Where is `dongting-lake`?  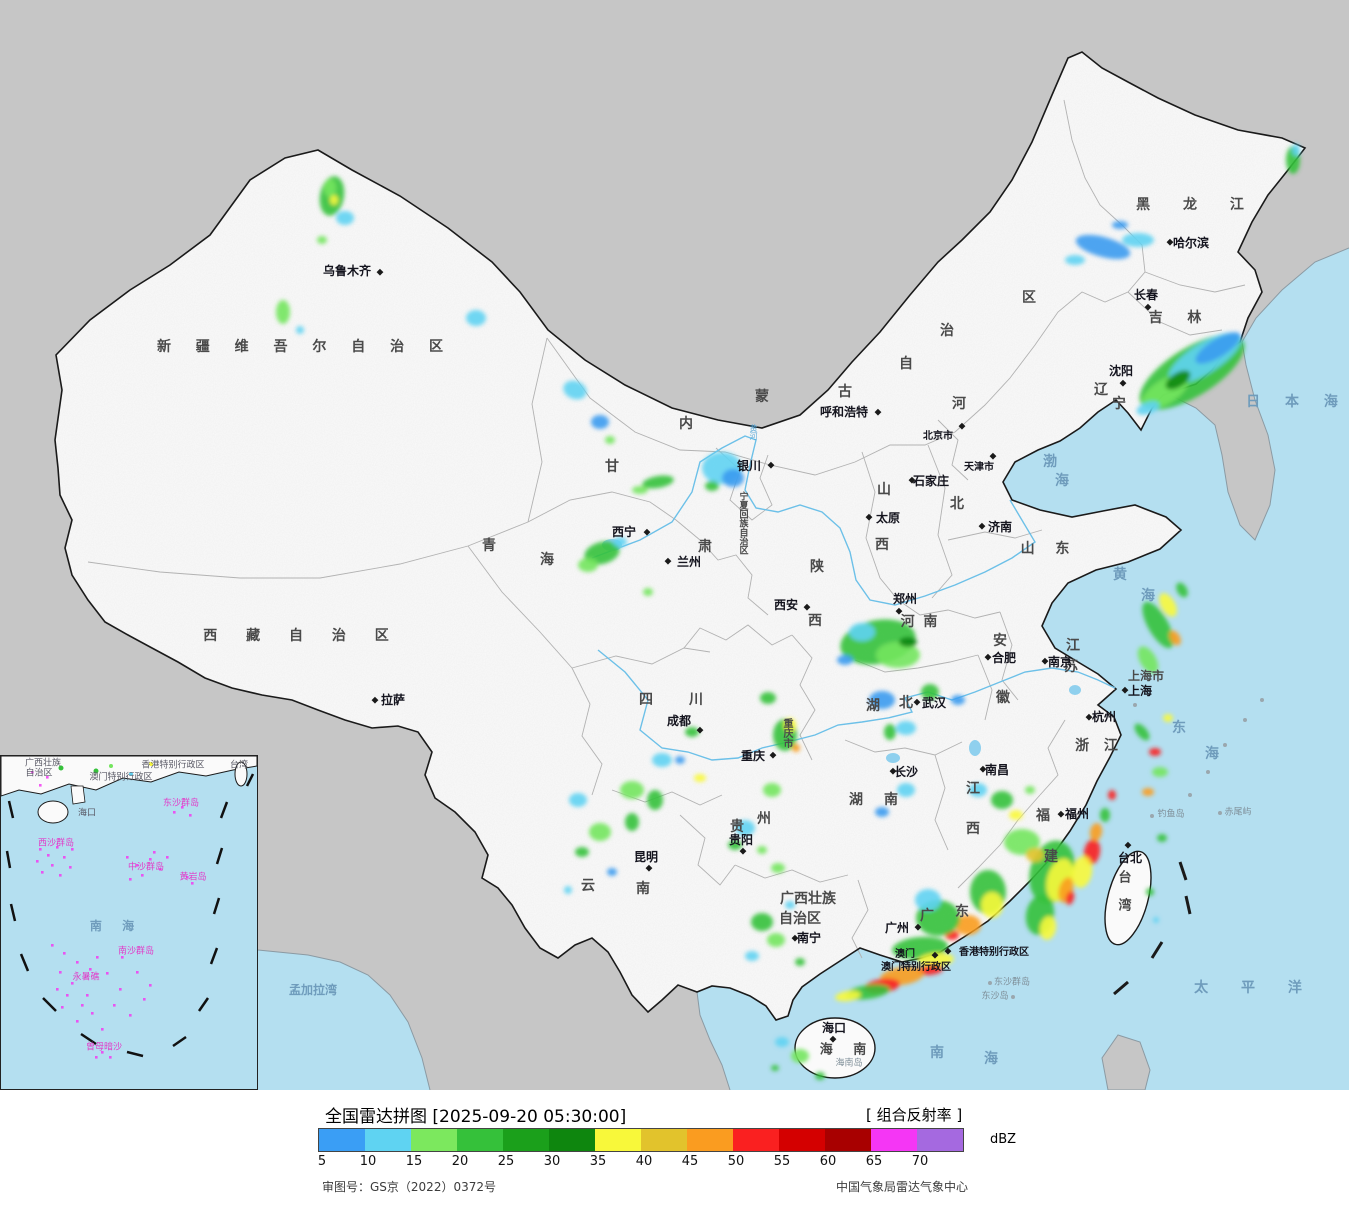 dongting-lake is located at coordinates (893, 758).